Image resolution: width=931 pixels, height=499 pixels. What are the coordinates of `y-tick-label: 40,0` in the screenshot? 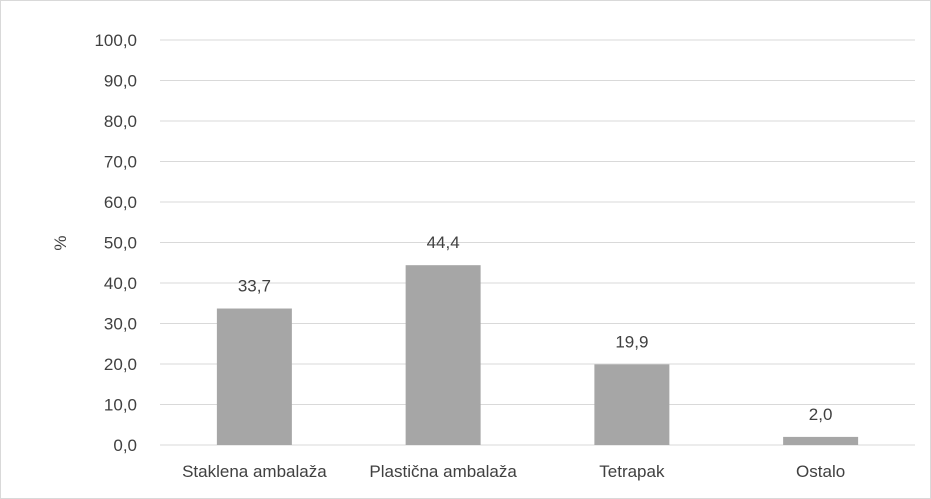 It's located at (120, 283).